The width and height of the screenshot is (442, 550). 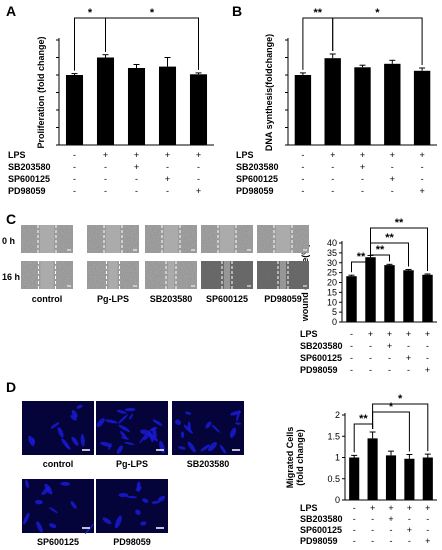 I want to click on image-background, so click(x=132, y=506).